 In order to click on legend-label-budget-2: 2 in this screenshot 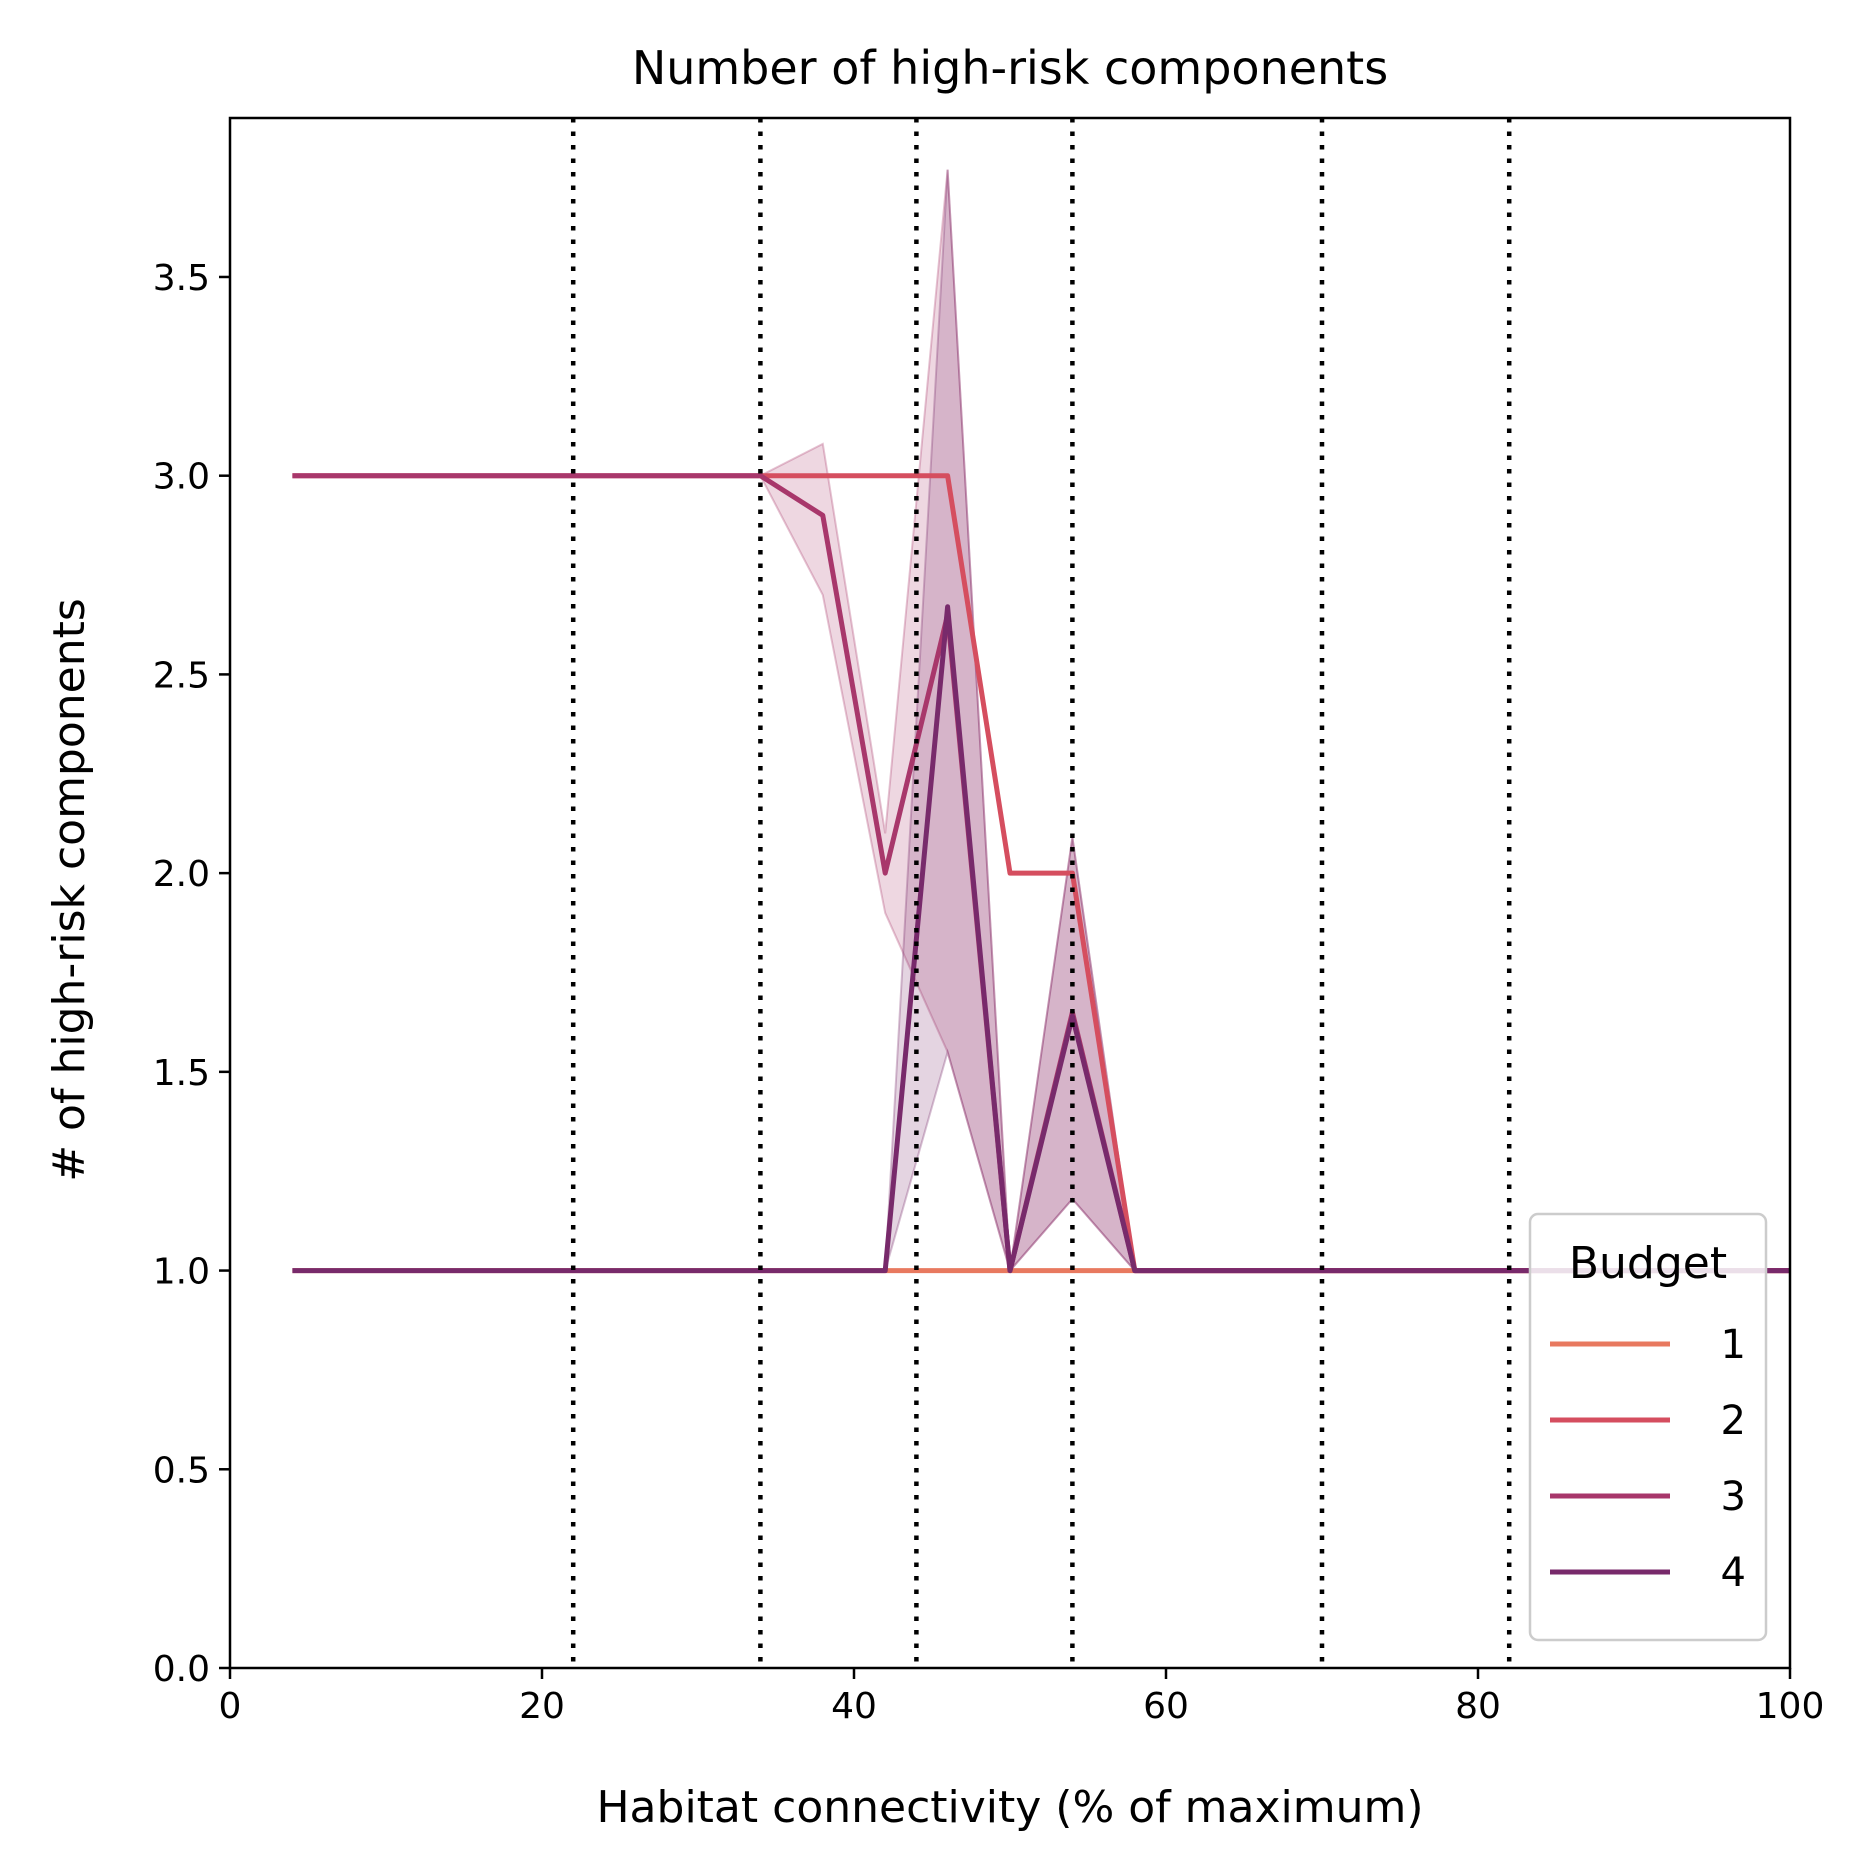, I will do `click(1733, 1421)`.